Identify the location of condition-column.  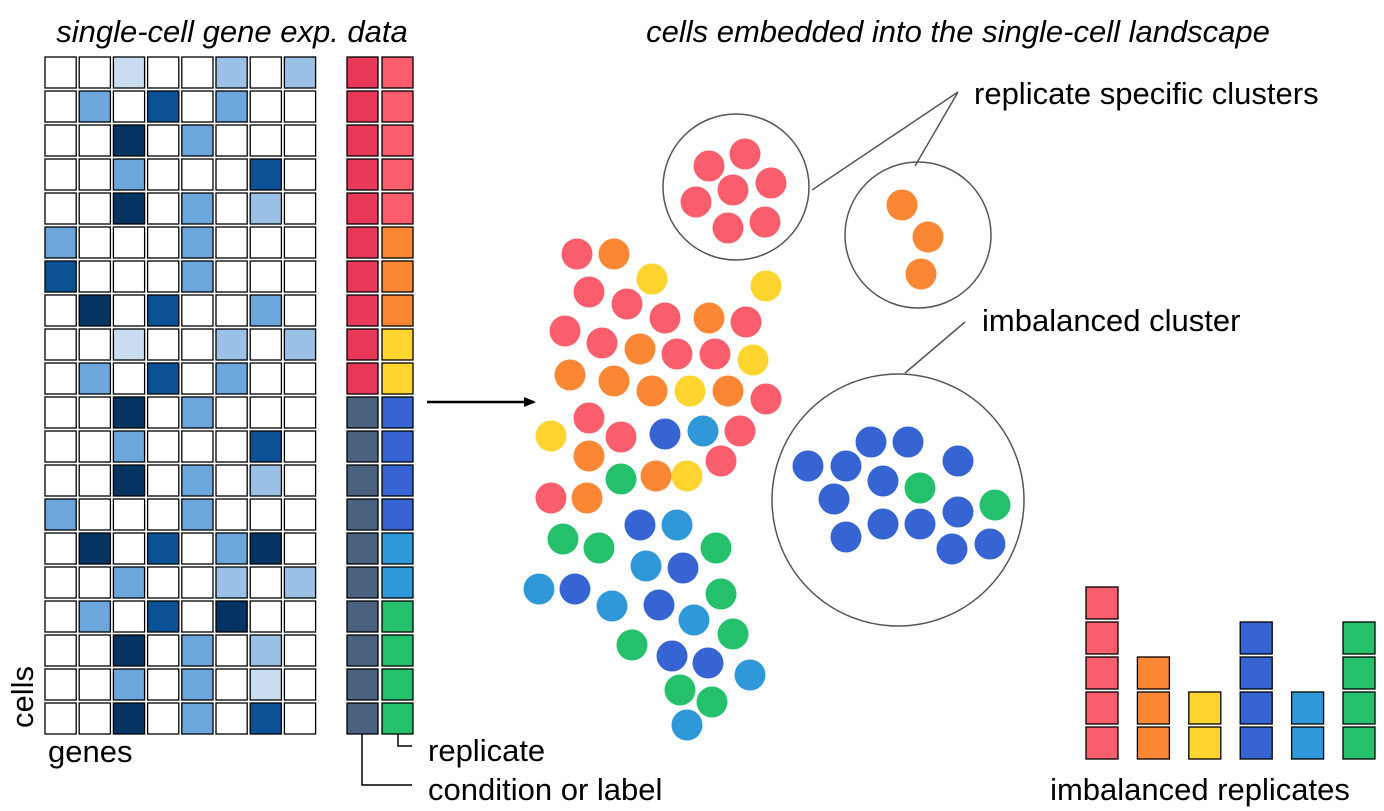
(362, 395).